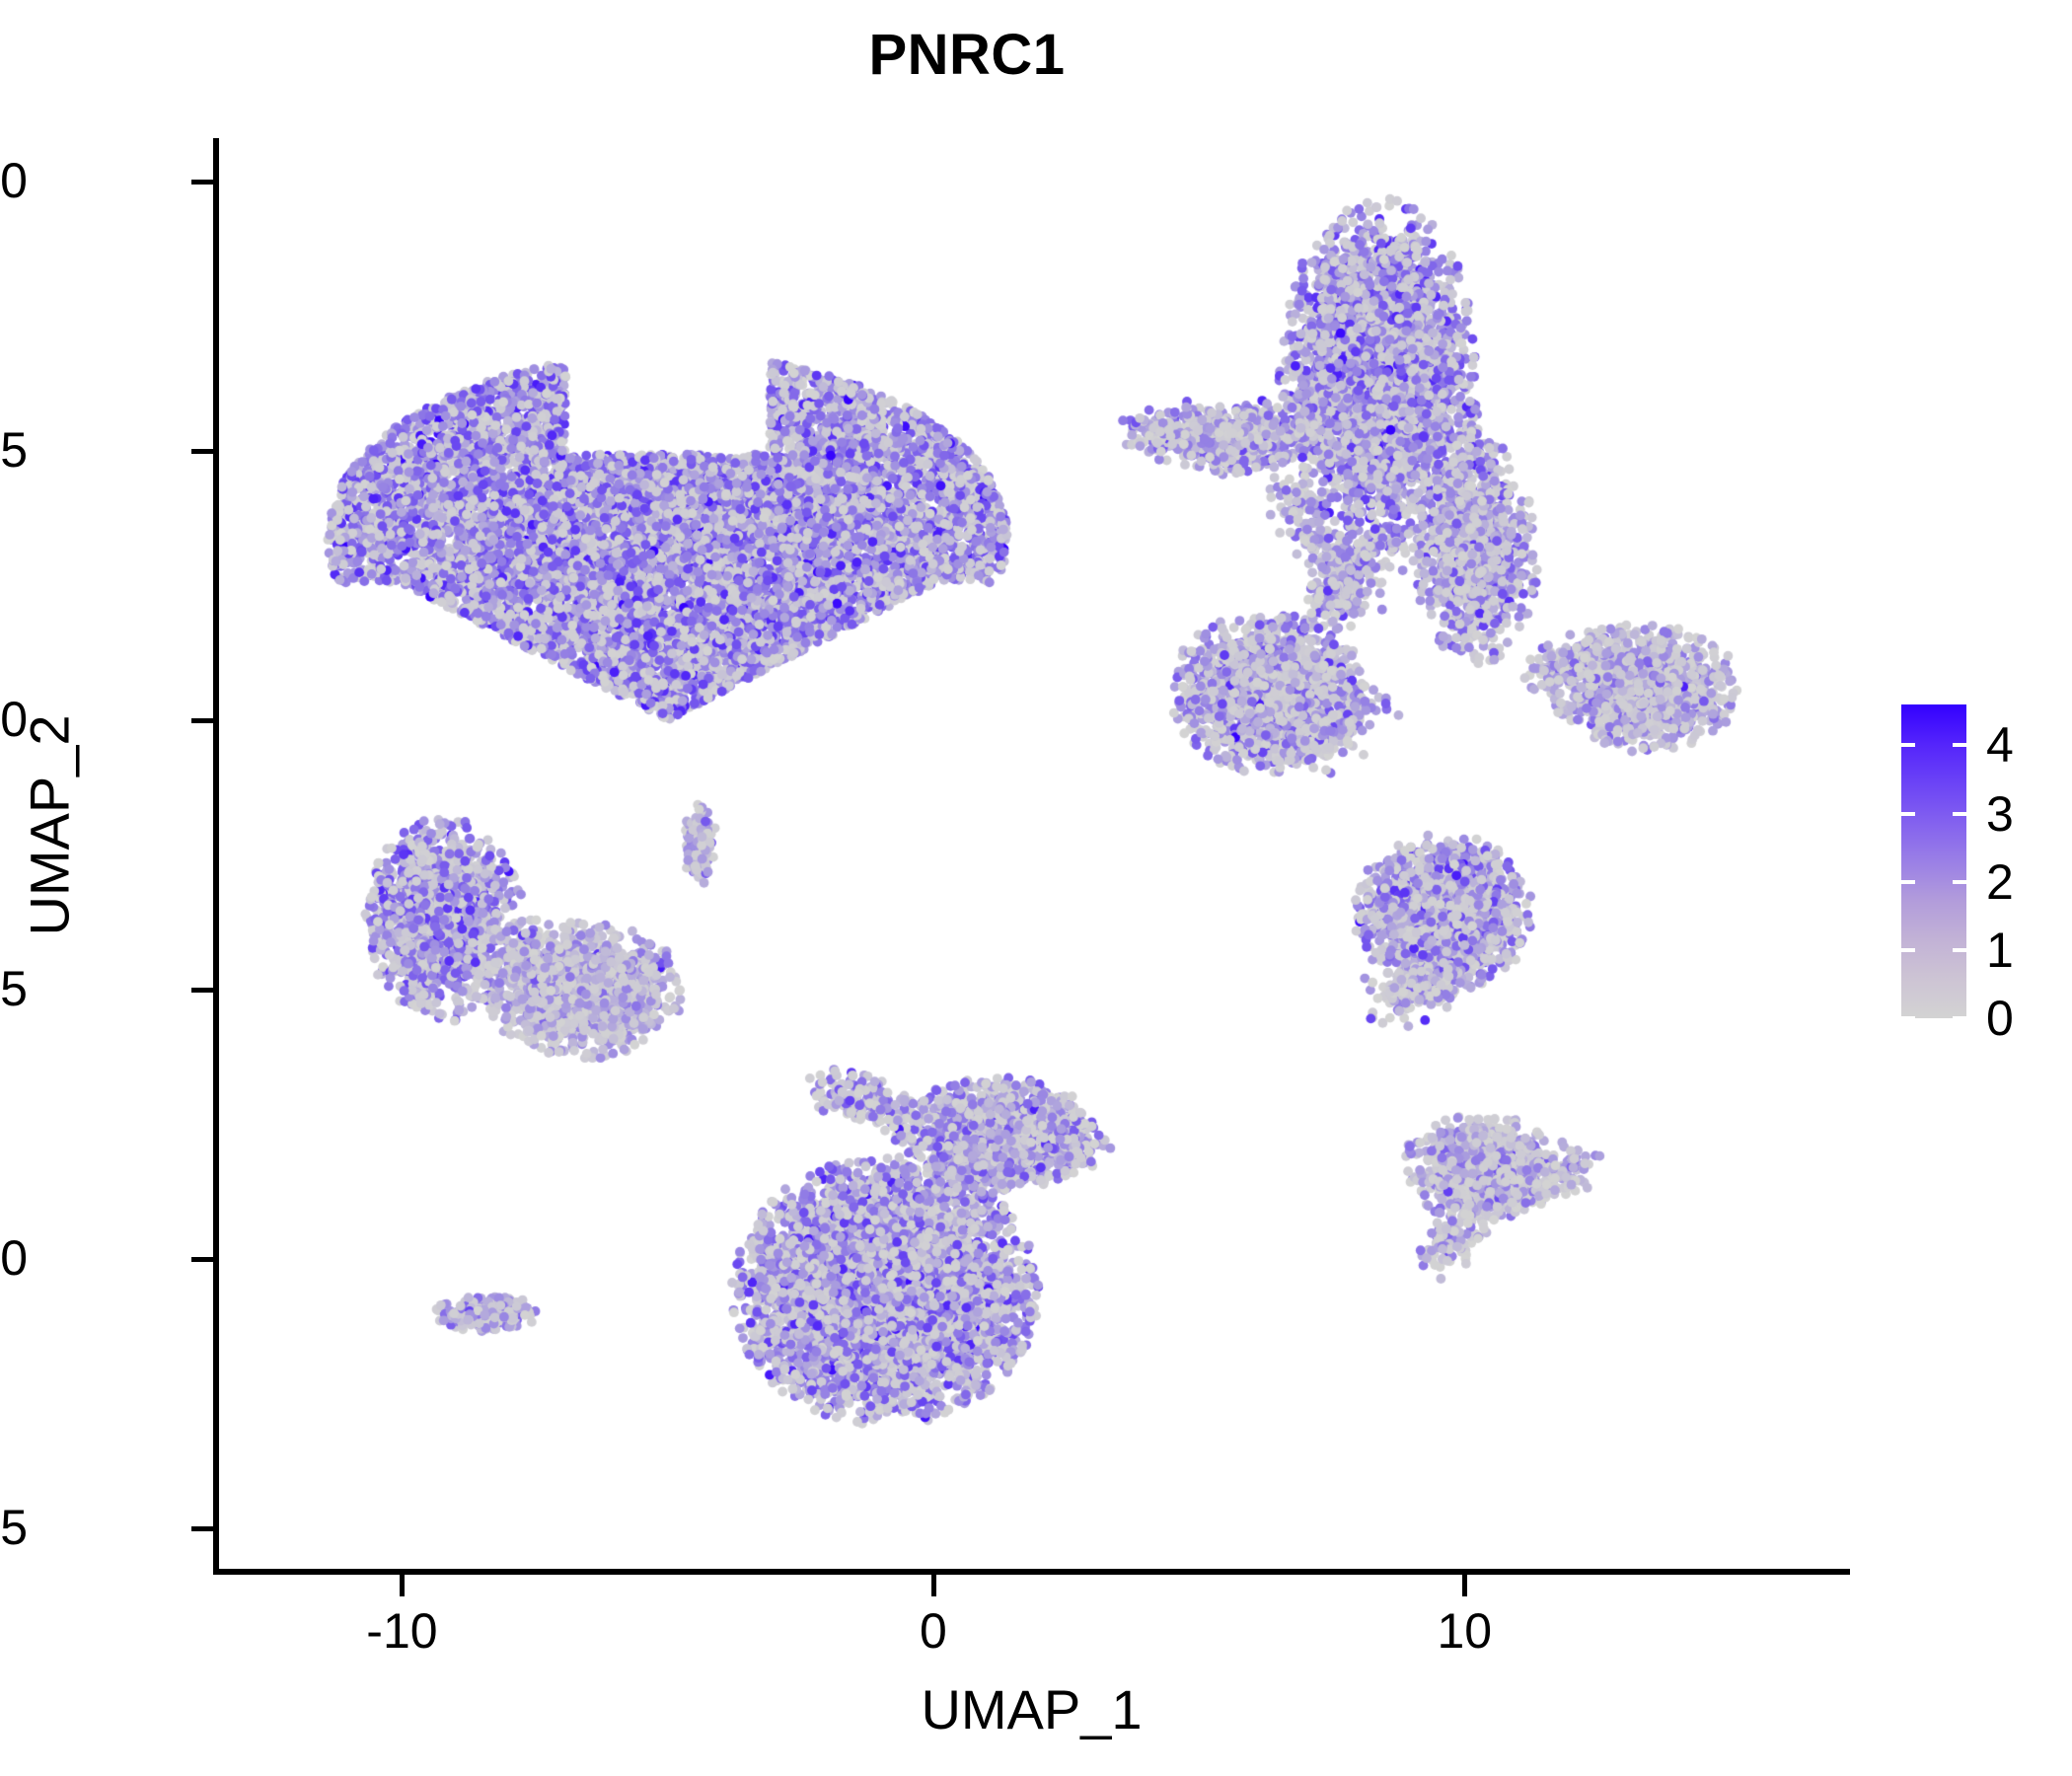 This screenshot has height=1776, width=2072. I want to click on colorbar-tick-label: 1, so click(2000, 950).